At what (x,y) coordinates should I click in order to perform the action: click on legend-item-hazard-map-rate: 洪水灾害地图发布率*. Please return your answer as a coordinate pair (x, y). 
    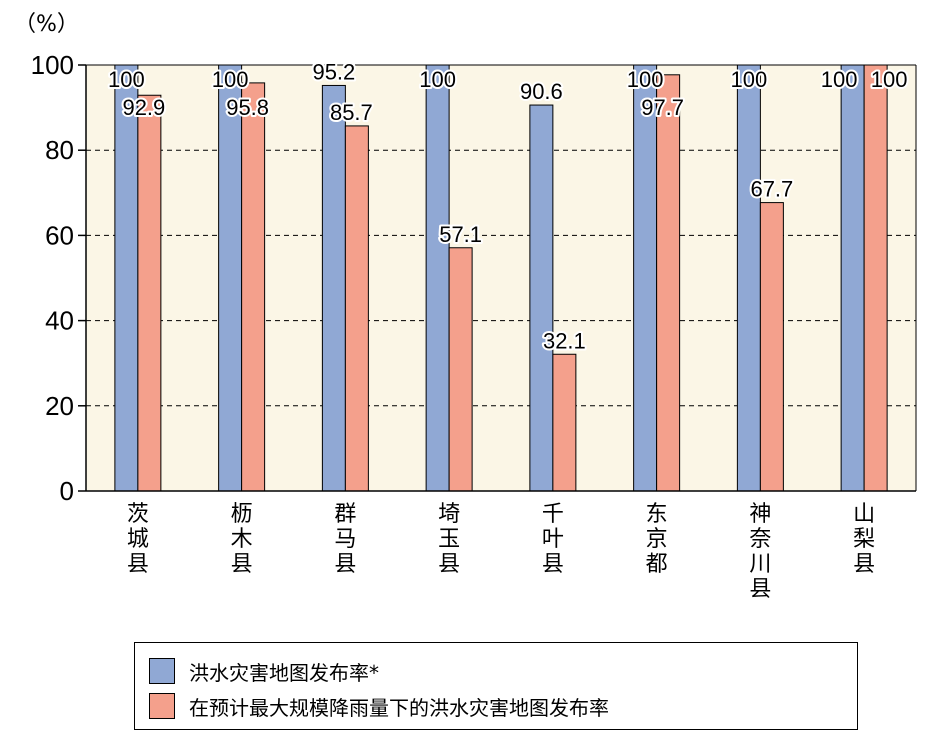
    Looking at the image, I should click on (264, 671).